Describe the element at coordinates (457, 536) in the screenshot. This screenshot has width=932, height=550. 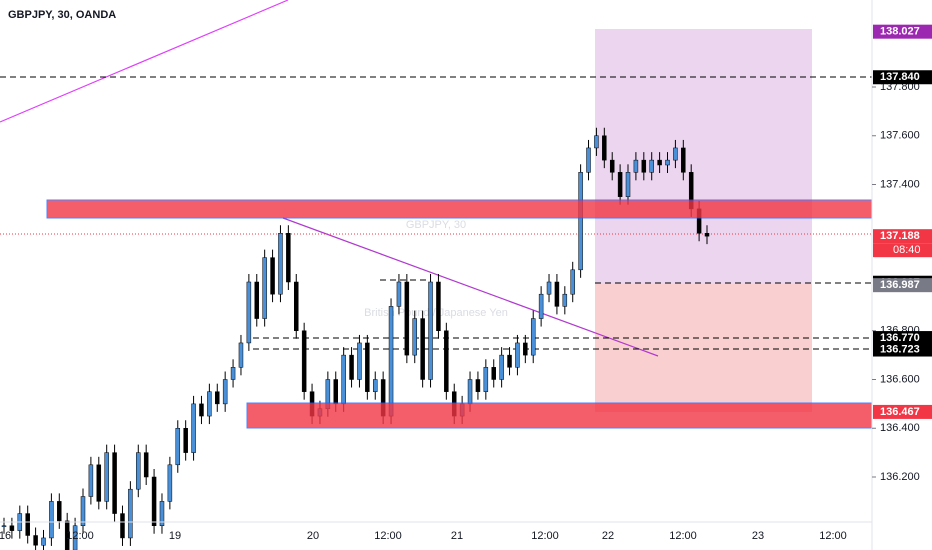
I see `time-label: 21` at that location.